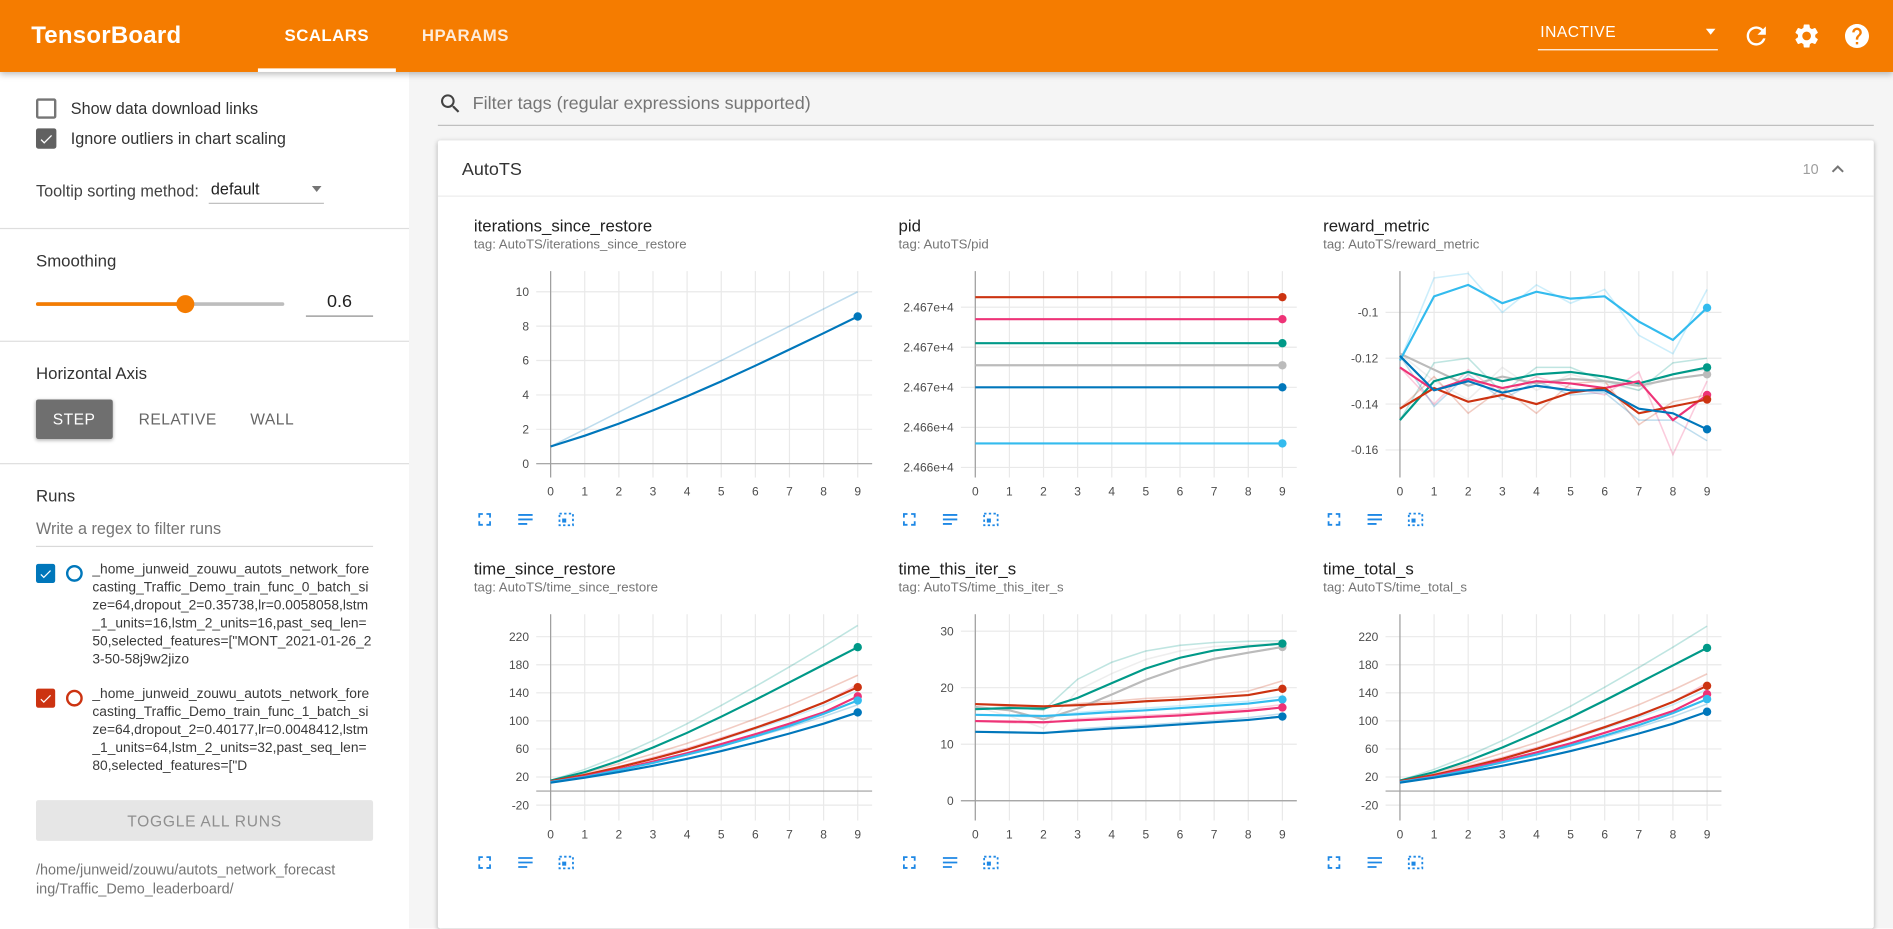 This screenshot has width=1893, height=929. What do you see at coordinates (74, 419) in the screenshot?
I see `axis-step-button: STEP` at bounding box center [74, 419].